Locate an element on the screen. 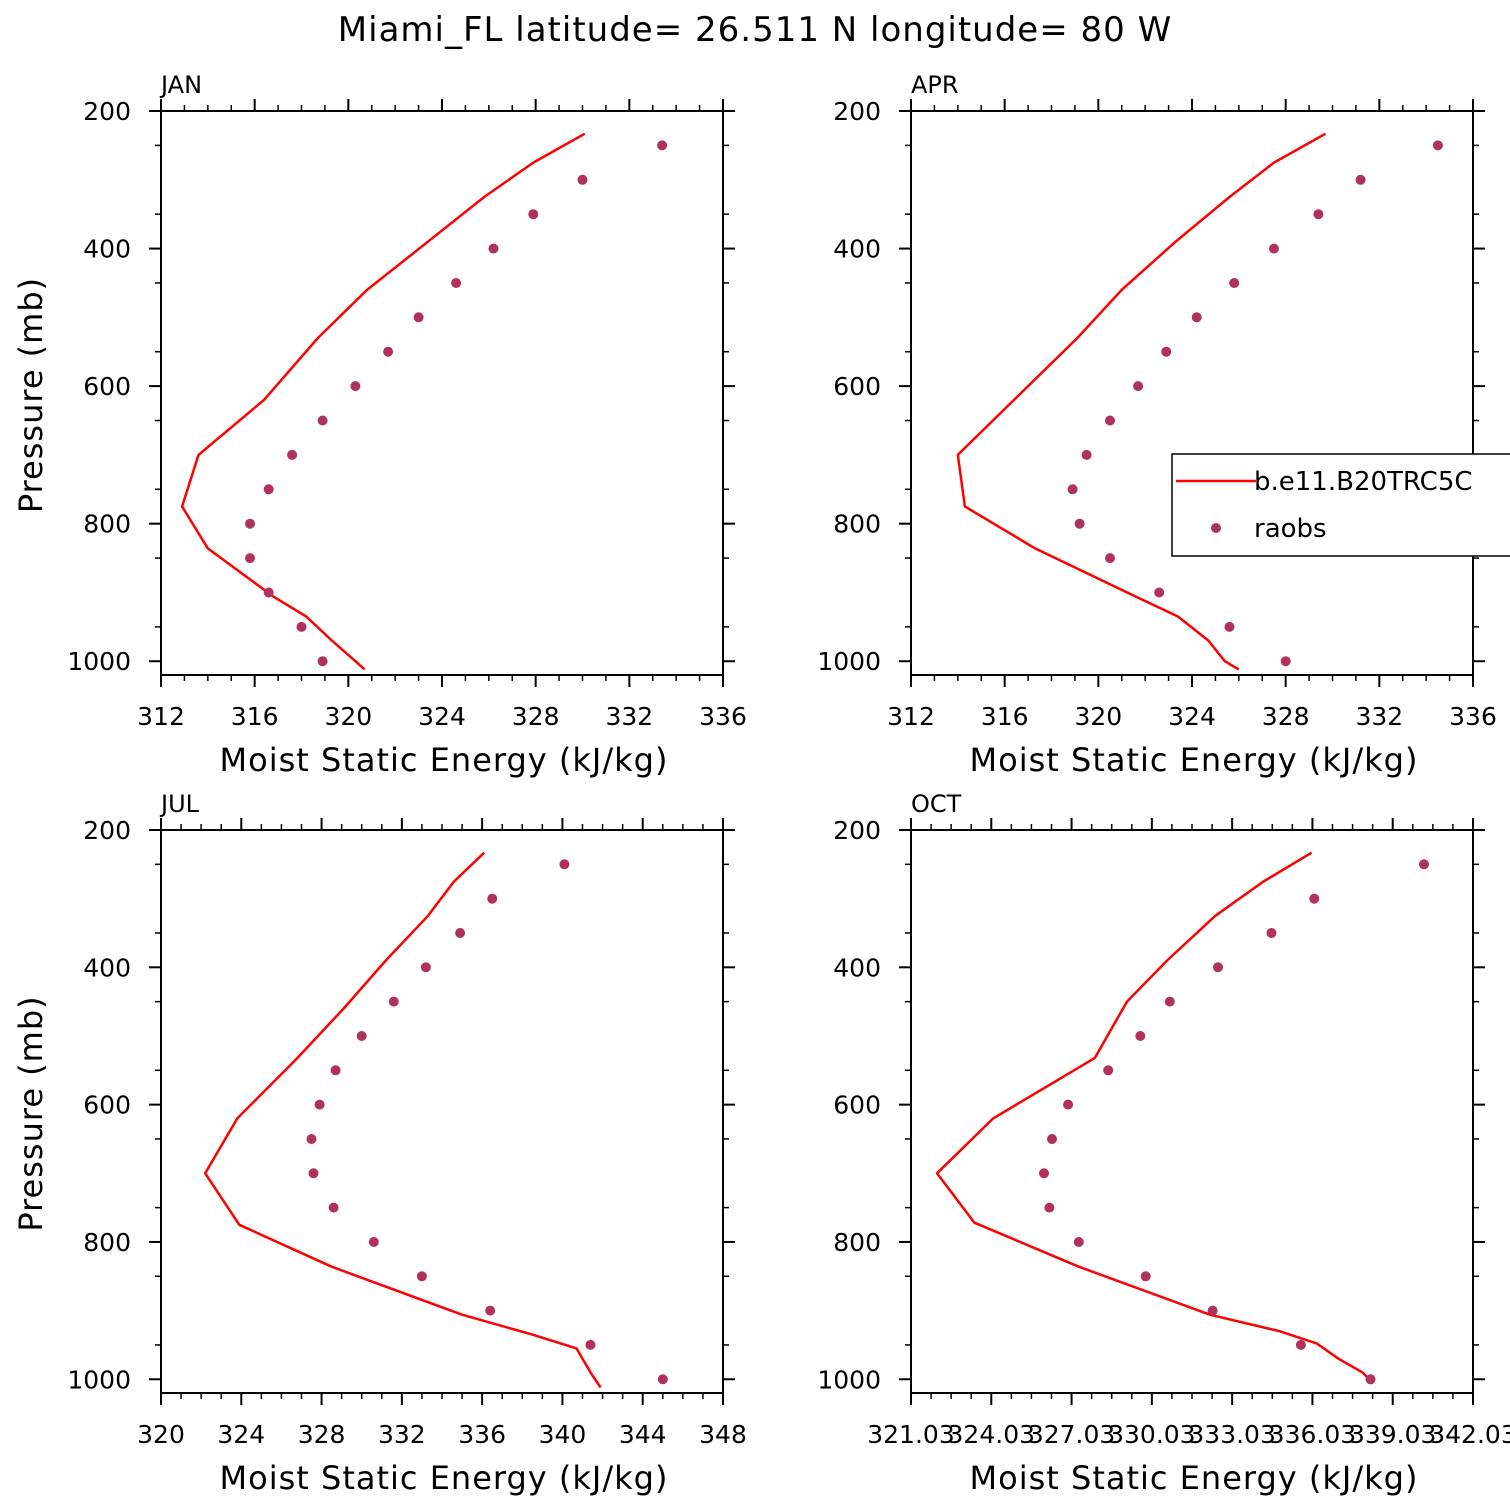  x-tick-label: 327.03 is located at coordinates (1071, 1434).